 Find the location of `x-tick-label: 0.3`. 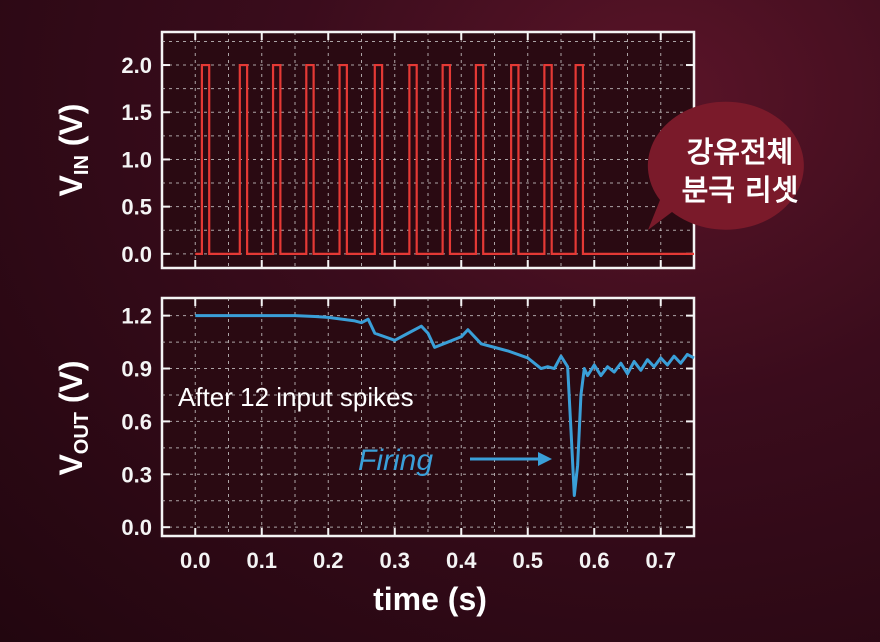

x-tick-label: 0.3 is located at coordinates (394, 560).